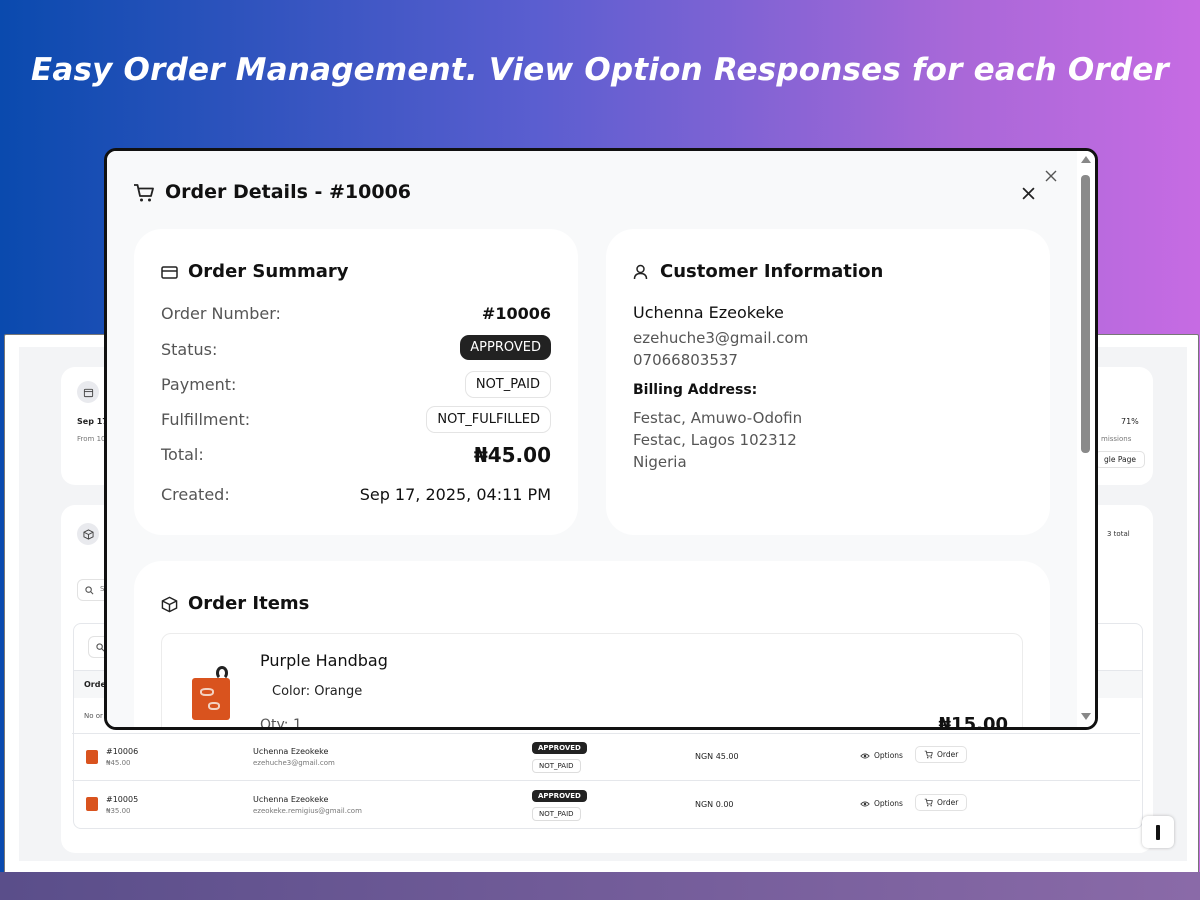 This screenshot has height=900, width=1200. What do you see at coordinates (206, 419) in the screenshot?
I see `fulfillment-label: Fulfillment:` at bounding box center [206, 419].